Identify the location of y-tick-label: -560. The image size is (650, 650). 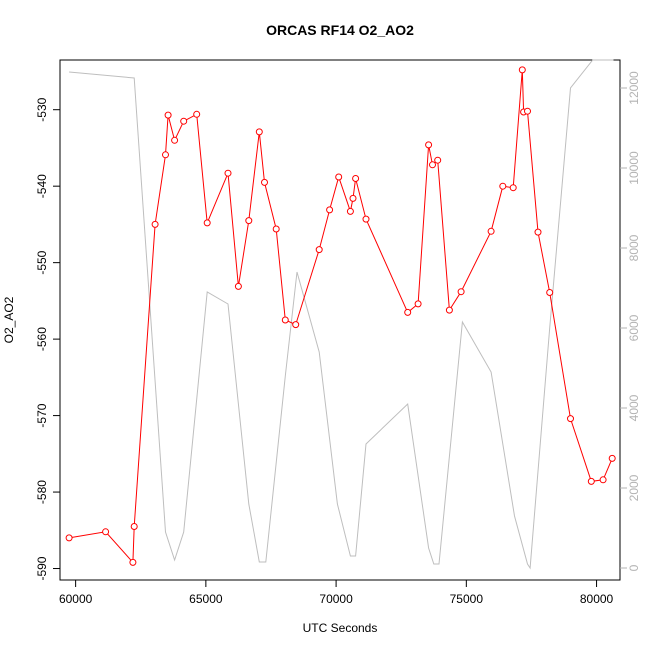
(42, 339).